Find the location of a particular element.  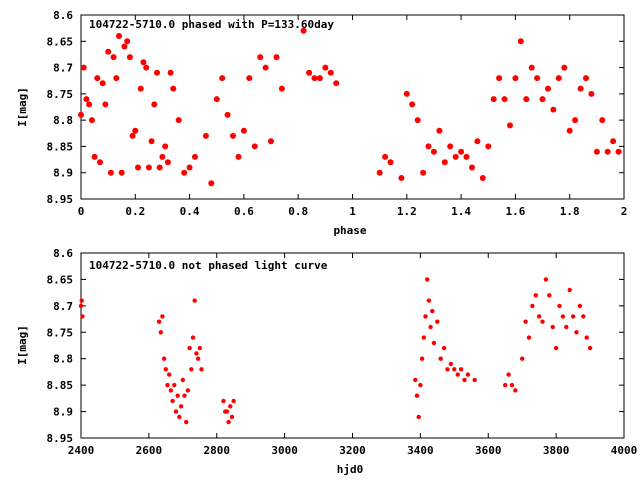

x-tick-label: 0.2 is located at coordinates (135, 211).